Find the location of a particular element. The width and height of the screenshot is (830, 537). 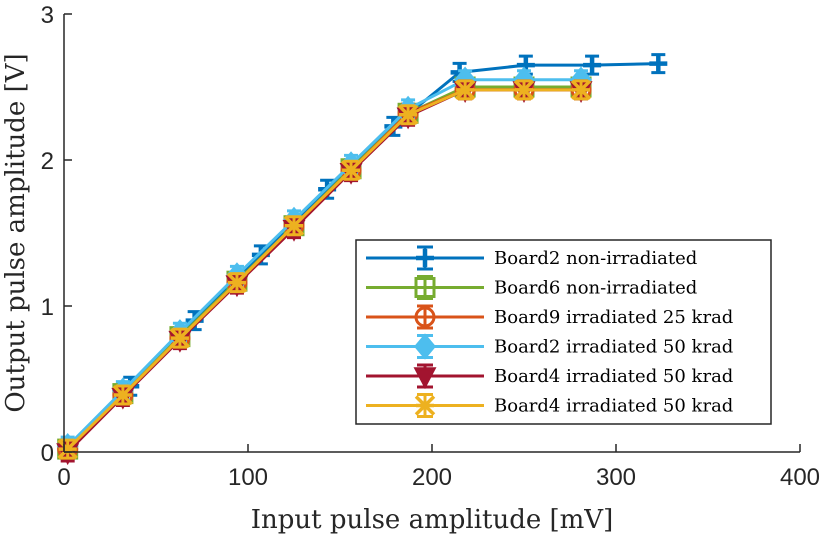

legend-entry: Board6 non-irradiated is located at coordinates (531, 287).